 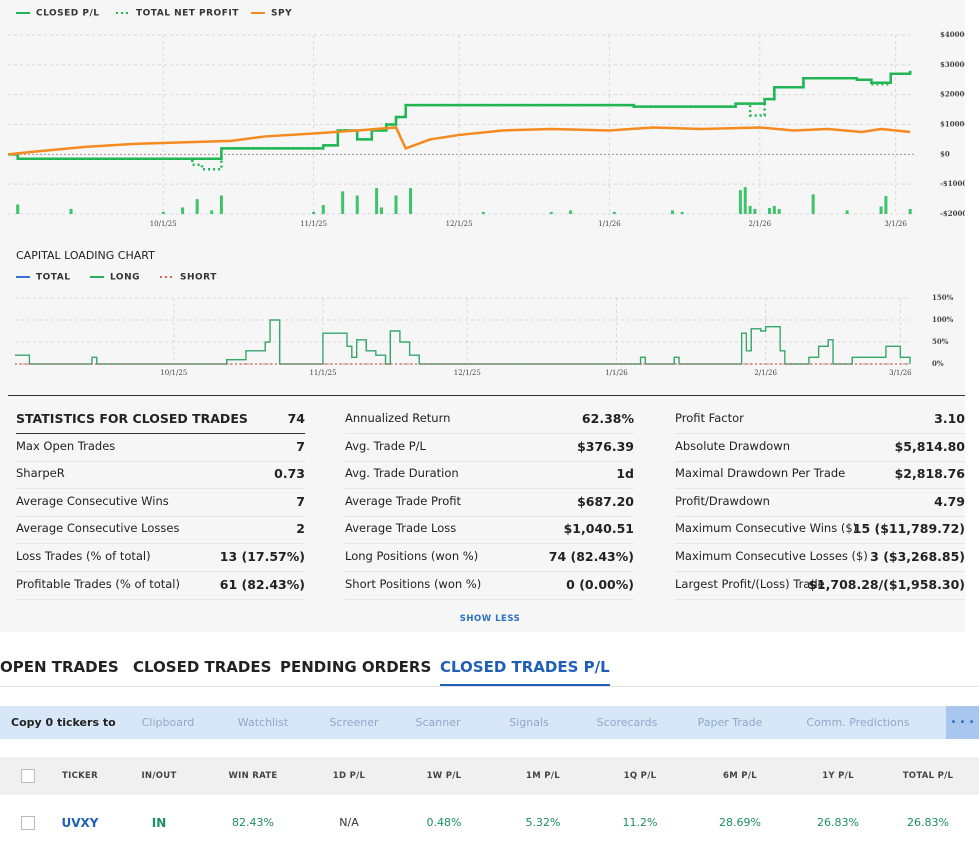 What do you see at coordinates (263, 722) in the screenshot?
I see `toolbar-item: Watchlist` at bounding box center [263, 722].